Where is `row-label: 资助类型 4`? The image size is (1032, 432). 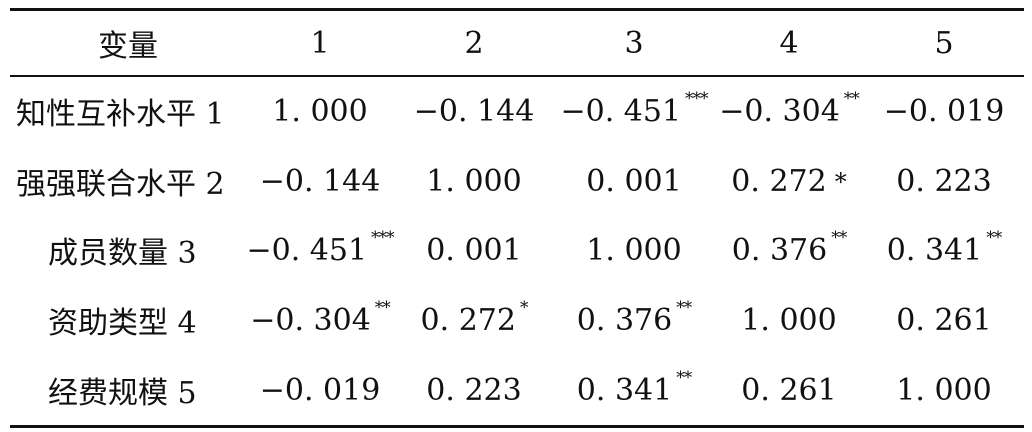
row-label: 资助类型 4 is located at coordinates (122, 323).